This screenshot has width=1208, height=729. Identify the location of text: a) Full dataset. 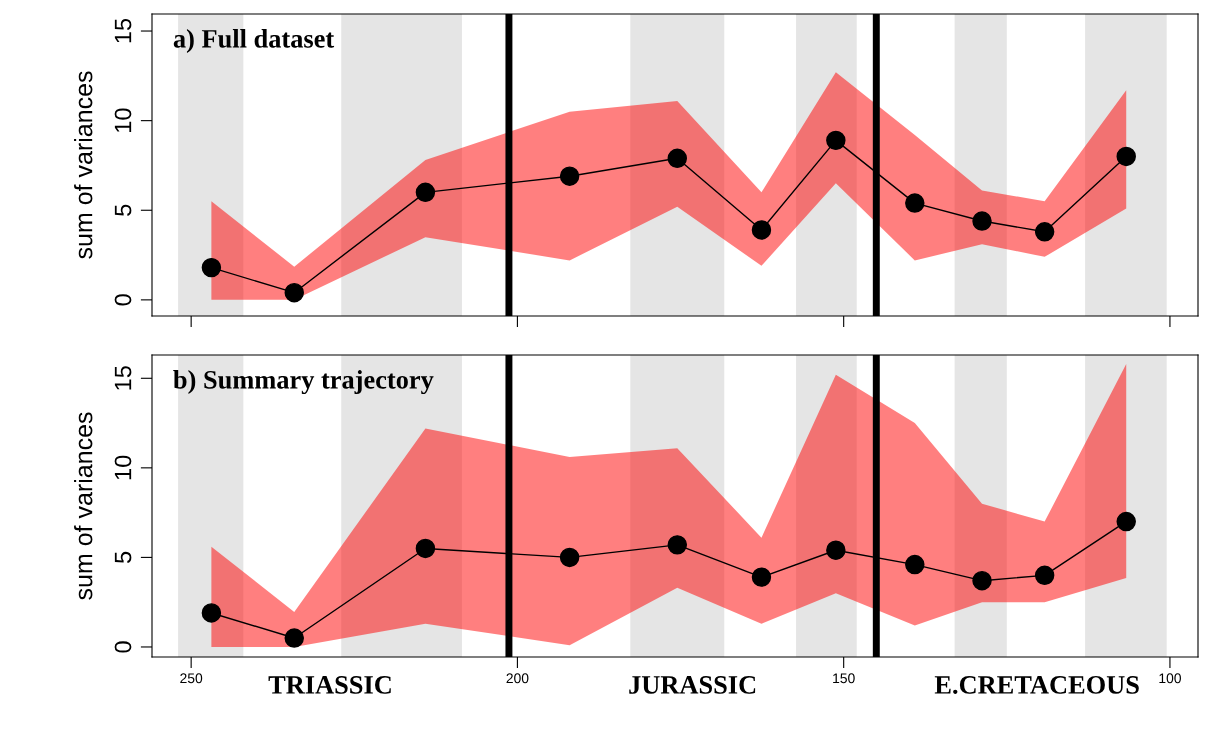
(254, 41).